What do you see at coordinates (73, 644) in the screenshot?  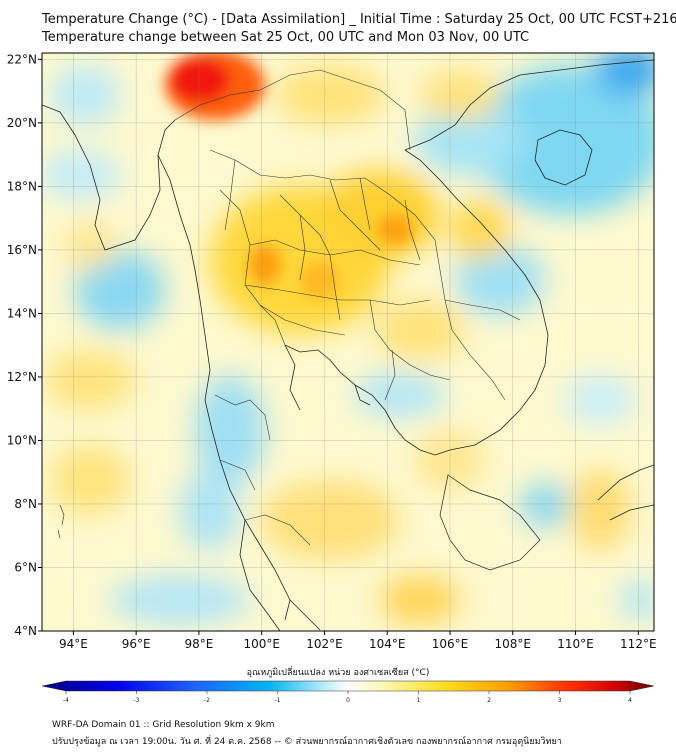 I see `lon-tick-label: 94°E` at bounding box center [73, 644].